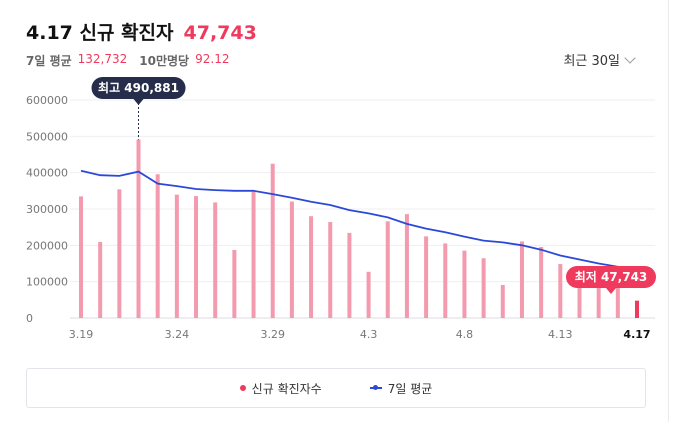 This screenshot has width=681, height=422. What do you see at coordinates (49, 61) in the screenshot?
I see `avg-label: 7일 평균` at bounding box center [49, 61].